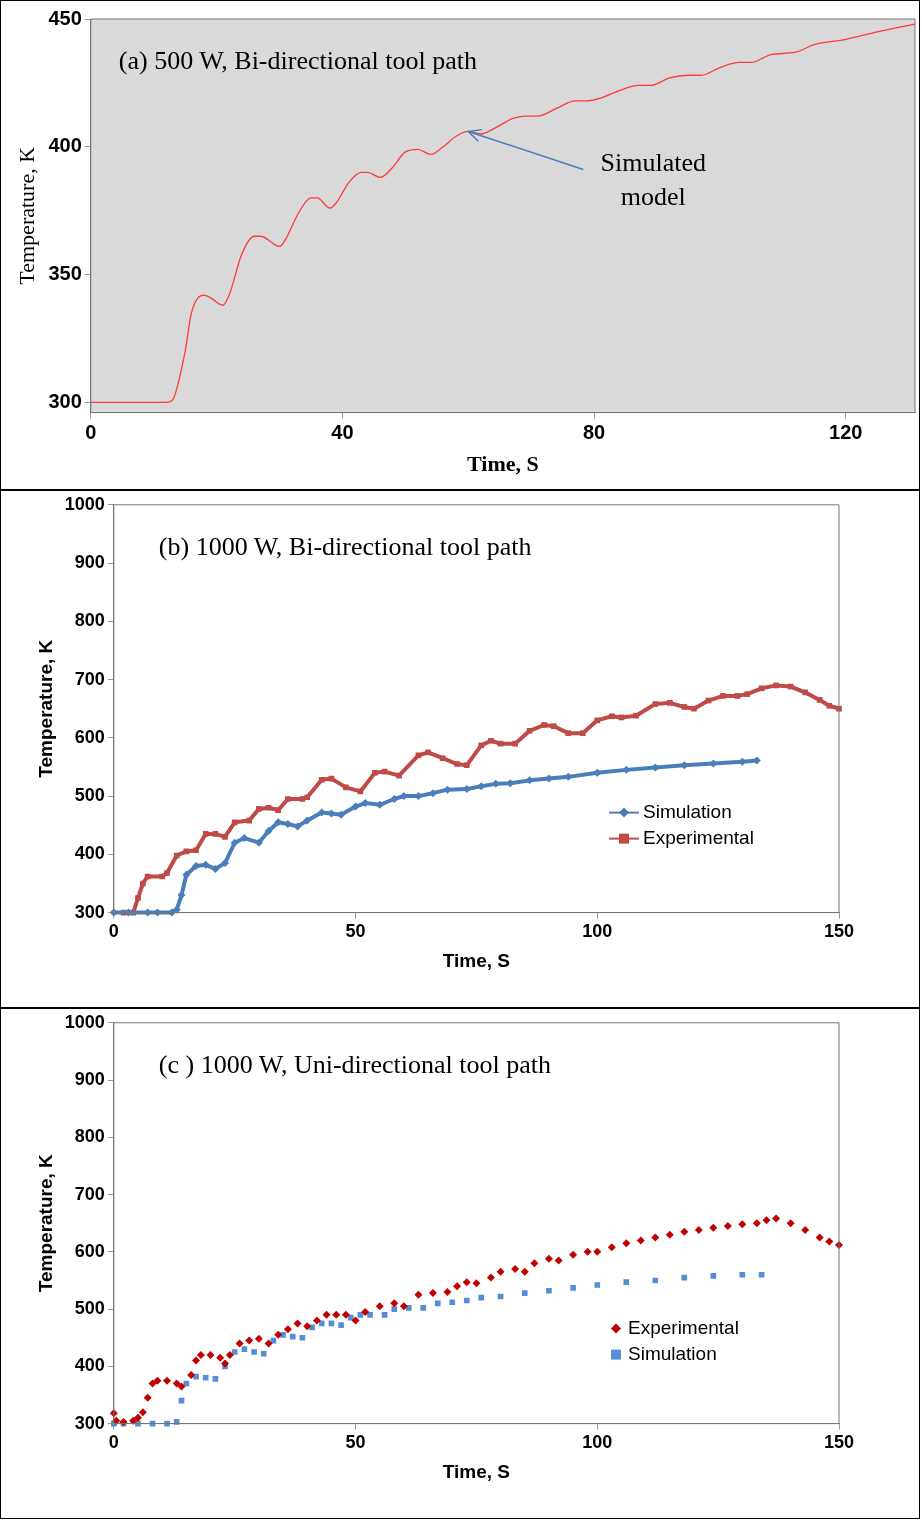  I want to click on x-tick-label: 40, so click(342, 432).